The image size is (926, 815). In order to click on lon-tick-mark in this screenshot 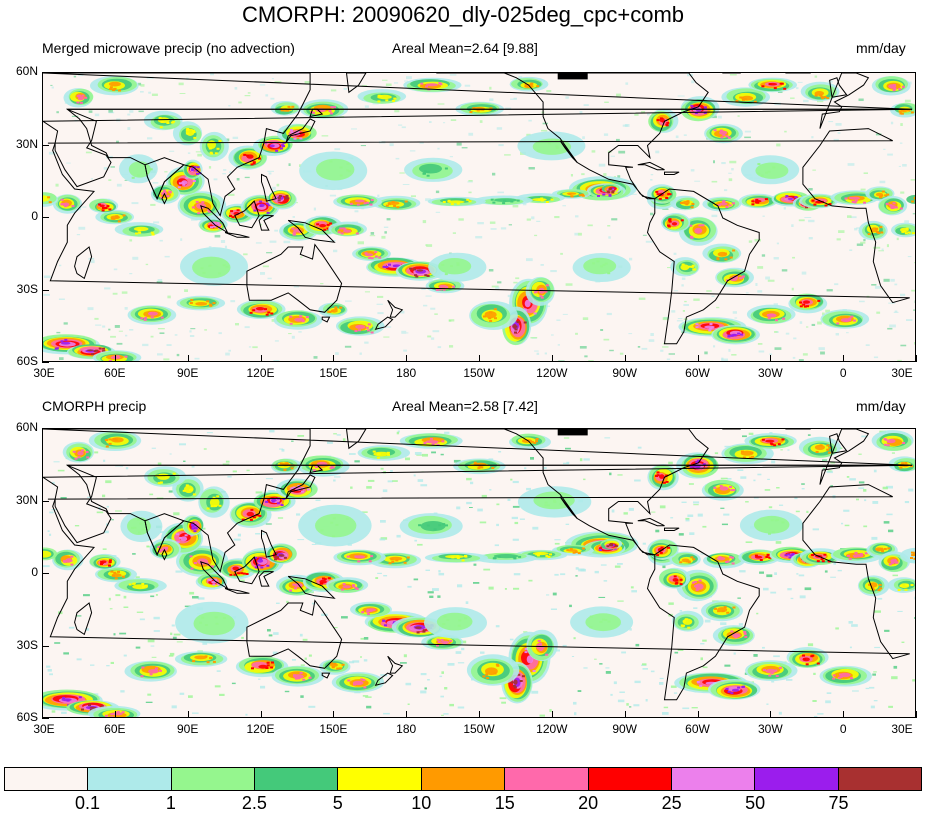, I will do `click(407, 358)`.